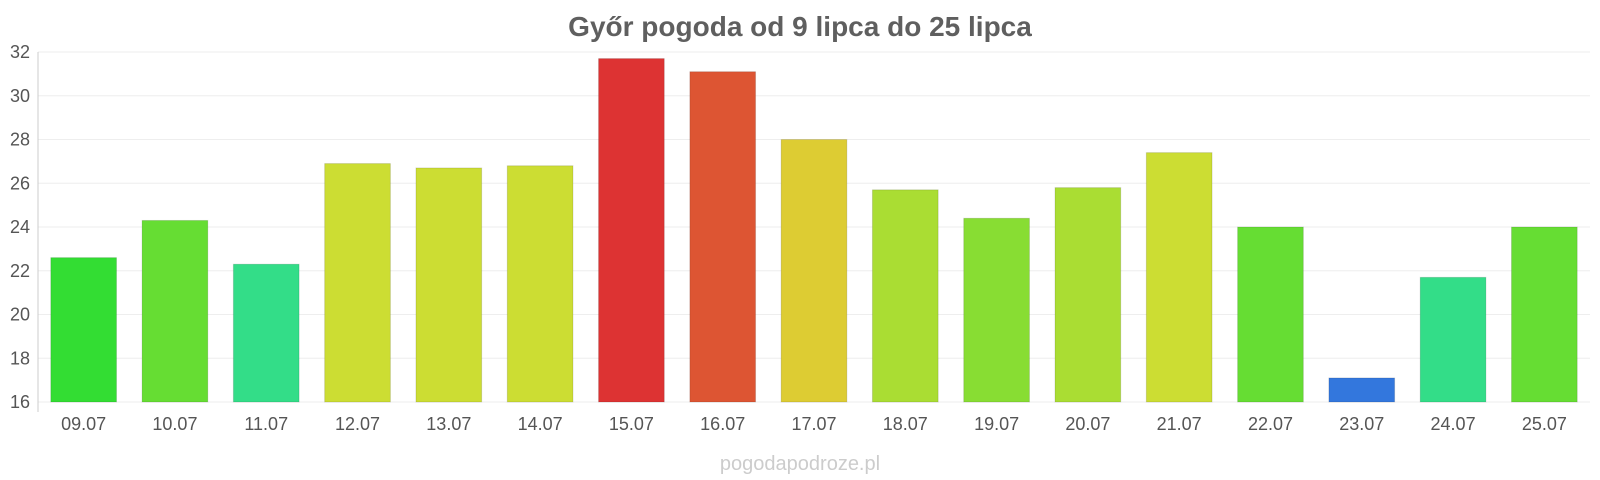  What do you see at coordinates (83, 424) in the screenshot?
I see `x-tick-label: 09.07` at bounding box center [83, 424].